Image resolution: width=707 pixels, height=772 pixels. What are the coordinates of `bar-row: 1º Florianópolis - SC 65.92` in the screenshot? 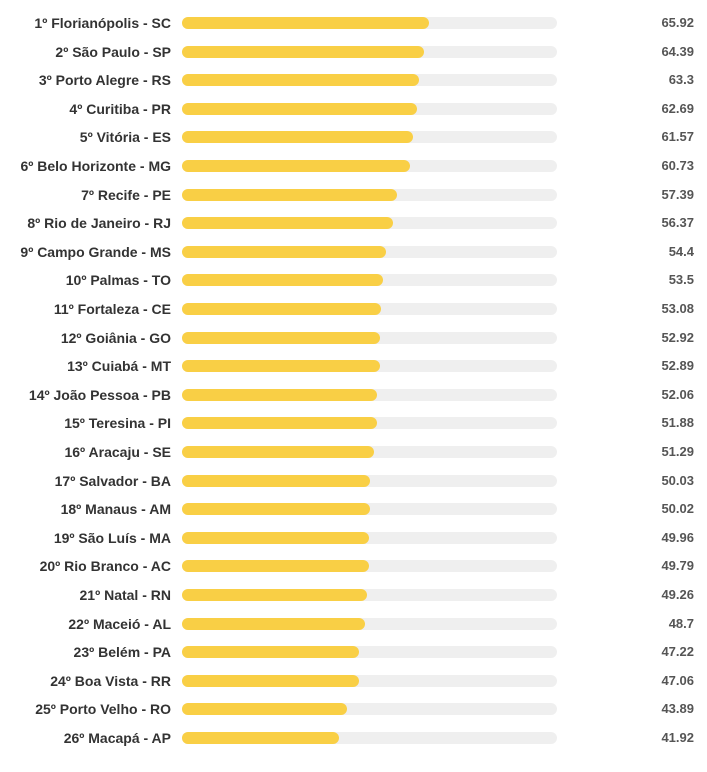 It's located at (353, 23).